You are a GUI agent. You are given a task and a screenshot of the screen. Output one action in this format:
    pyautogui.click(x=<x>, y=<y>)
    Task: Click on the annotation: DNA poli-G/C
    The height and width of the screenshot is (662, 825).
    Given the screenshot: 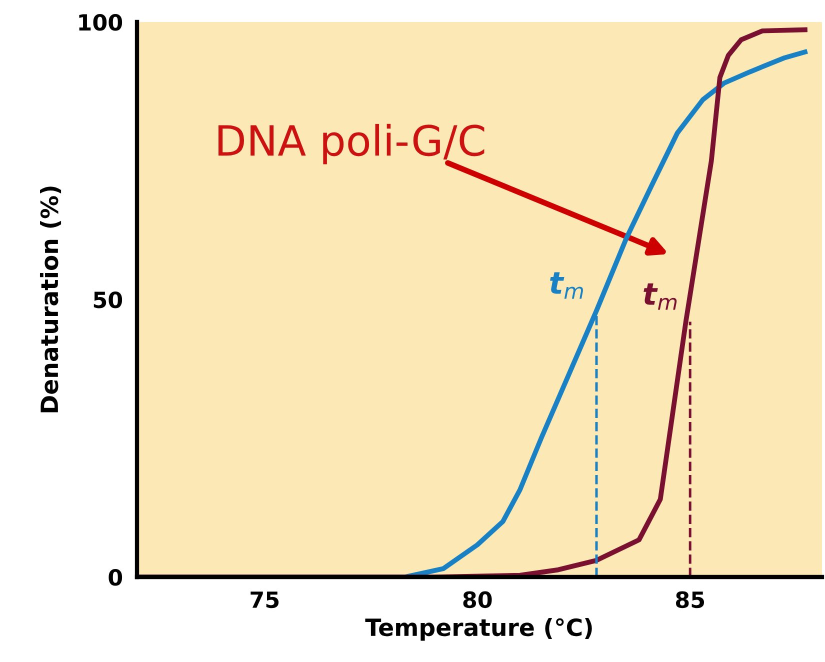 What is the action you would take?
    pyautogui.click(x=351, y=144)
    